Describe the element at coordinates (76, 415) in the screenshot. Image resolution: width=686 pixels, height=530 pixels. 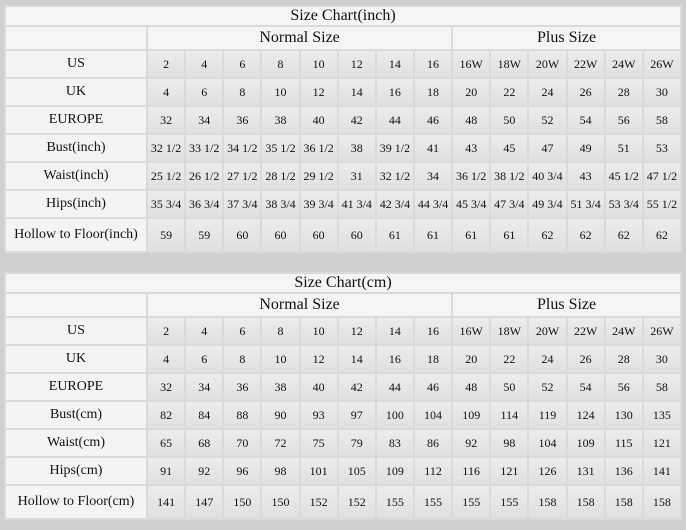
I see `row-label: Bust(cm)` at that location.